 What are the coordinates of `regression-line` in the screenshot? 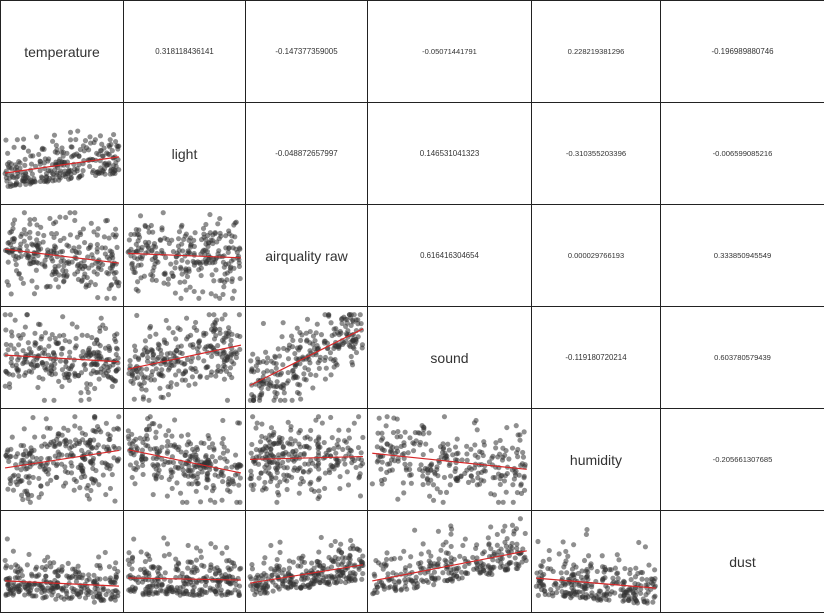 It's located at (62, 459).